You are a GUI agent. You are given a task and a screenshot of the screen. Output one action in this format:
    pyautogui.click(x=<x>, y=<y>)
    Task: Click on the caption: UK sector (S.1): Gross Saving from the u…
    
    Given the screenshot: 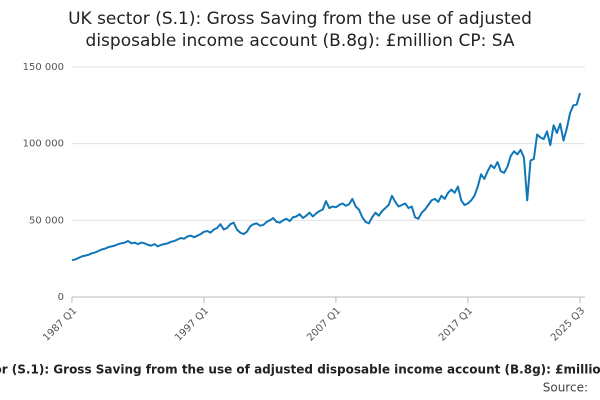 What is the action you would take?
    pyautogui.click(x=300, y=370)
    